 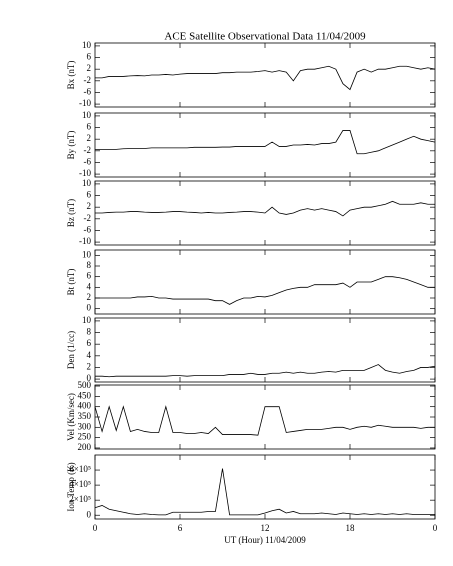 What do you see at coordinates (85, 437) in the screenshot?
I see `y-tick-label: 250` at bounding box center [85, 437].